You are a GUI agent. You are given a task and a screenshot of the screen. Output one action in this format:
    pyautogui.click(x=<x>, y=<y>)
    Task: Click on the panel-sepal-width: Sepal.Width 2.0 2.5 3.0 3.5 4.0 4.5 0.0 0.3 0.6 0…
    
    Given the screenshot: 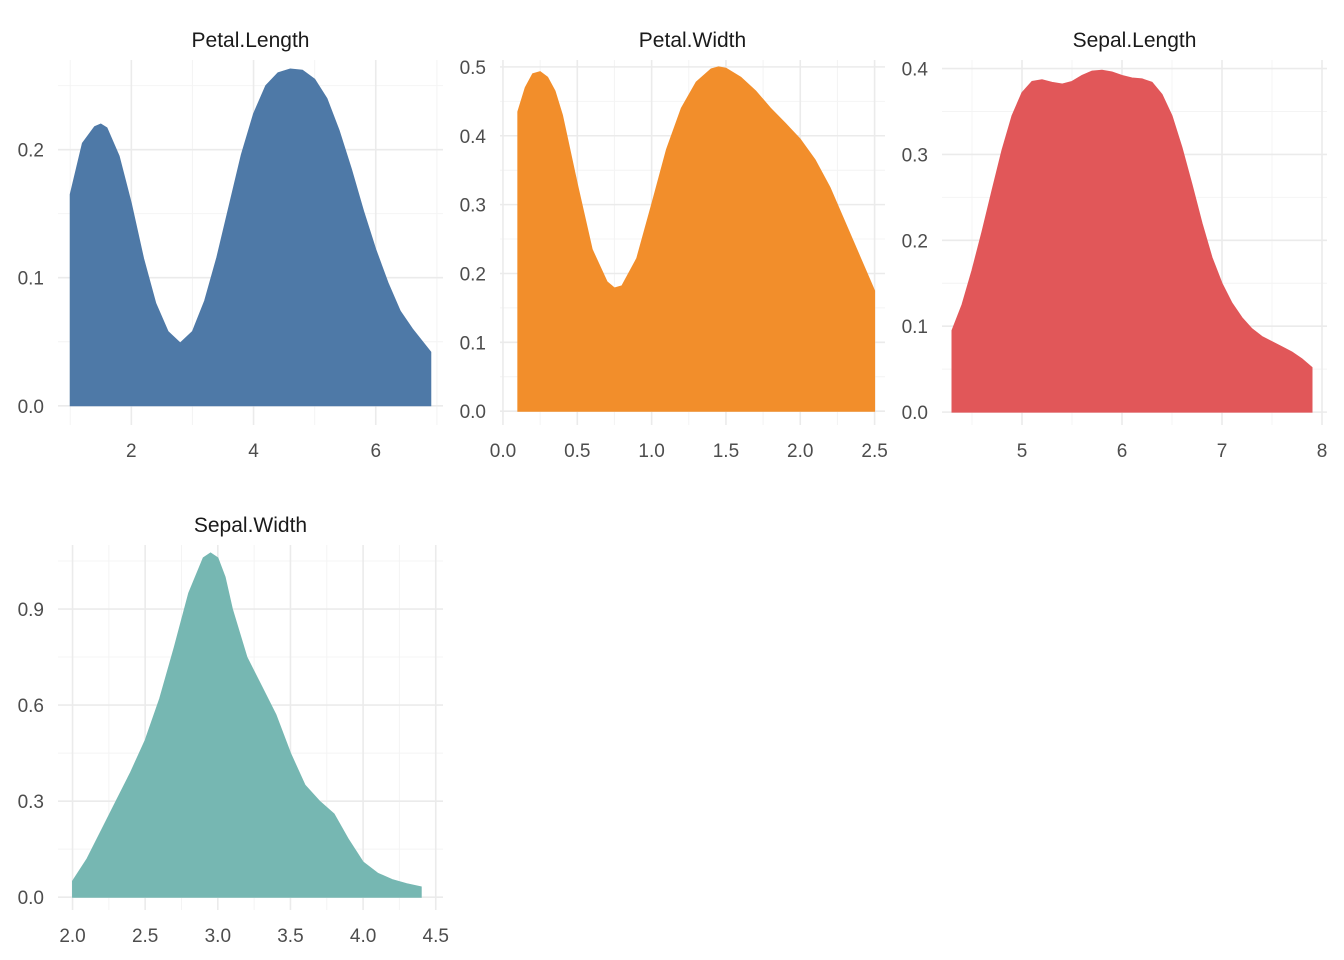 What is the action you would take?
    pyautogui.click(x=233, y=730)
    